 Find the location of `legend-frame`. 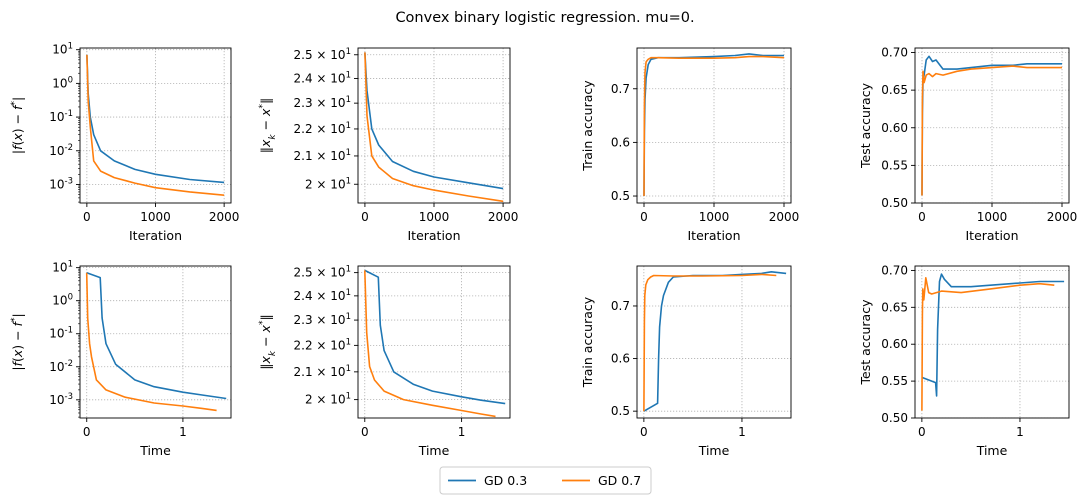

legend-frame is located at coordinates (545, 480).